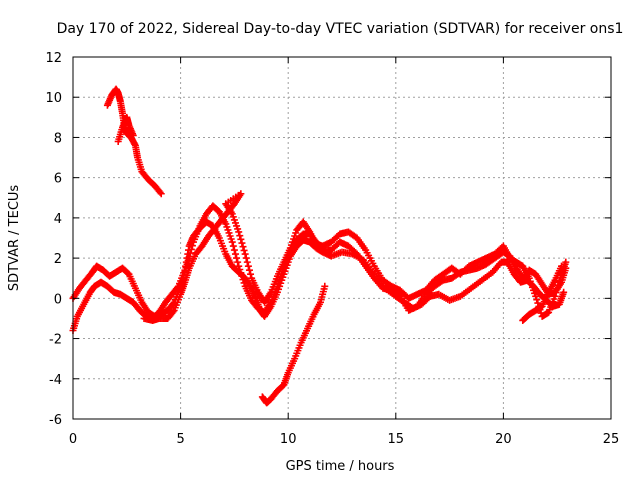 Image resolution: width=640 pixels, height=480 pixels. I want to click on y-tick-label: 12, so click(53, 58).